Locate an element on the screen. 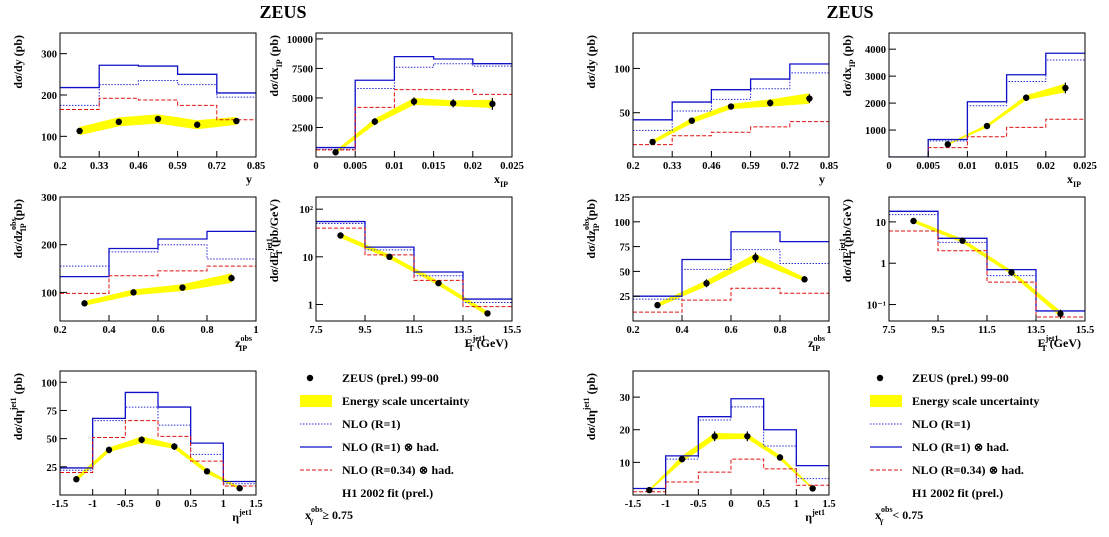  legend-entry: ZEUS (prel.) 99-00 is located at coordinates (960, 378).